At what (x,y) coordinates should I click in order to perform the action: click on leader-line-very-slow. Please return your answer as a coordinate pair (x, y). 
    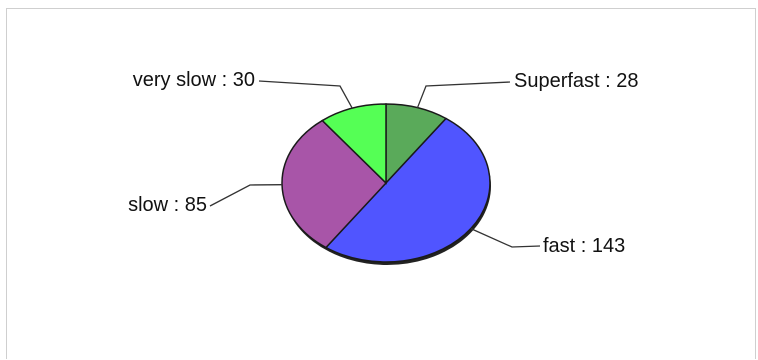
    Looking at the image, I should click on (305, 94).